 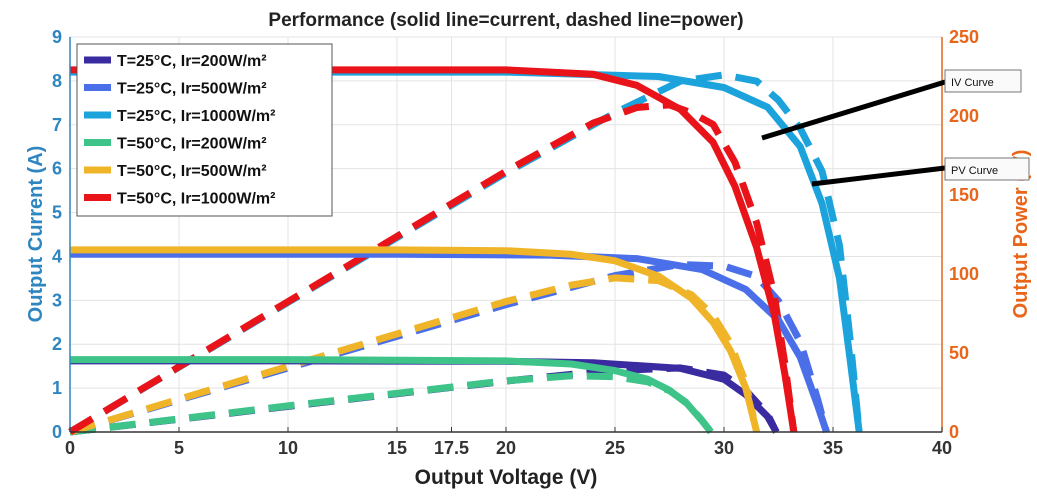 What do you see at coordinates (288, 448) in the screenshot?
I see `x-tick-label: 10` at bounding box center [288, 448].